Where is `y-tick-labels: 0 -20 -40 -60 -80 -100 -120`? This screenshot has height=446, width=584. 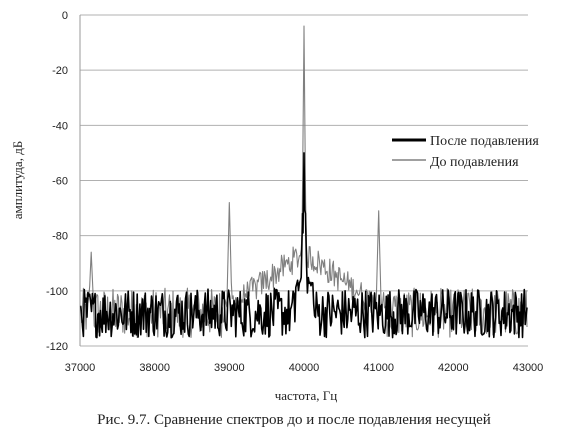
y-tick-labels: 0 -20 -40 -60 -80 -100 -120 is located at coordinates (57, 181).